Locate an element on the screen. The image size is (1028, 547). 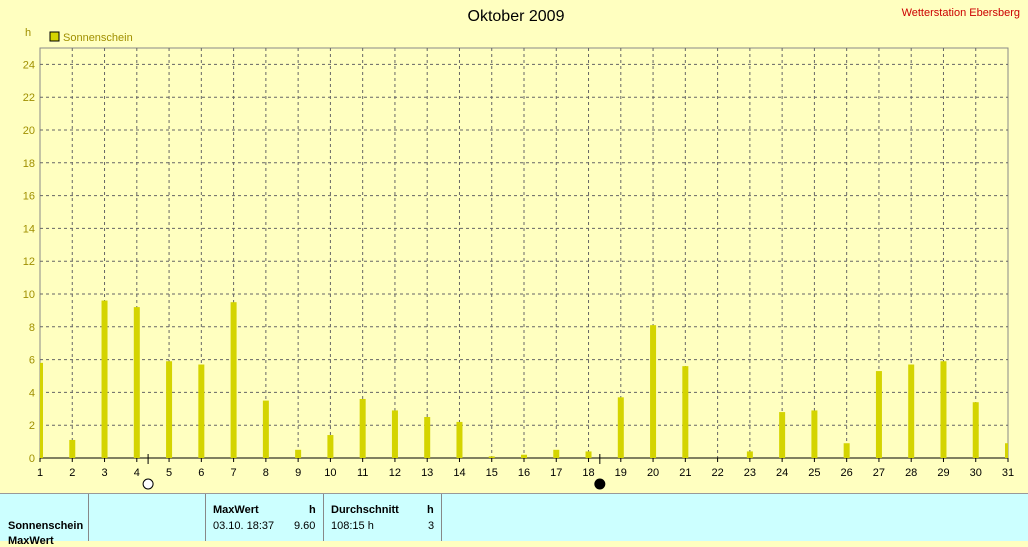
x-tick-label: 7 is located at coordinates (234, 473).